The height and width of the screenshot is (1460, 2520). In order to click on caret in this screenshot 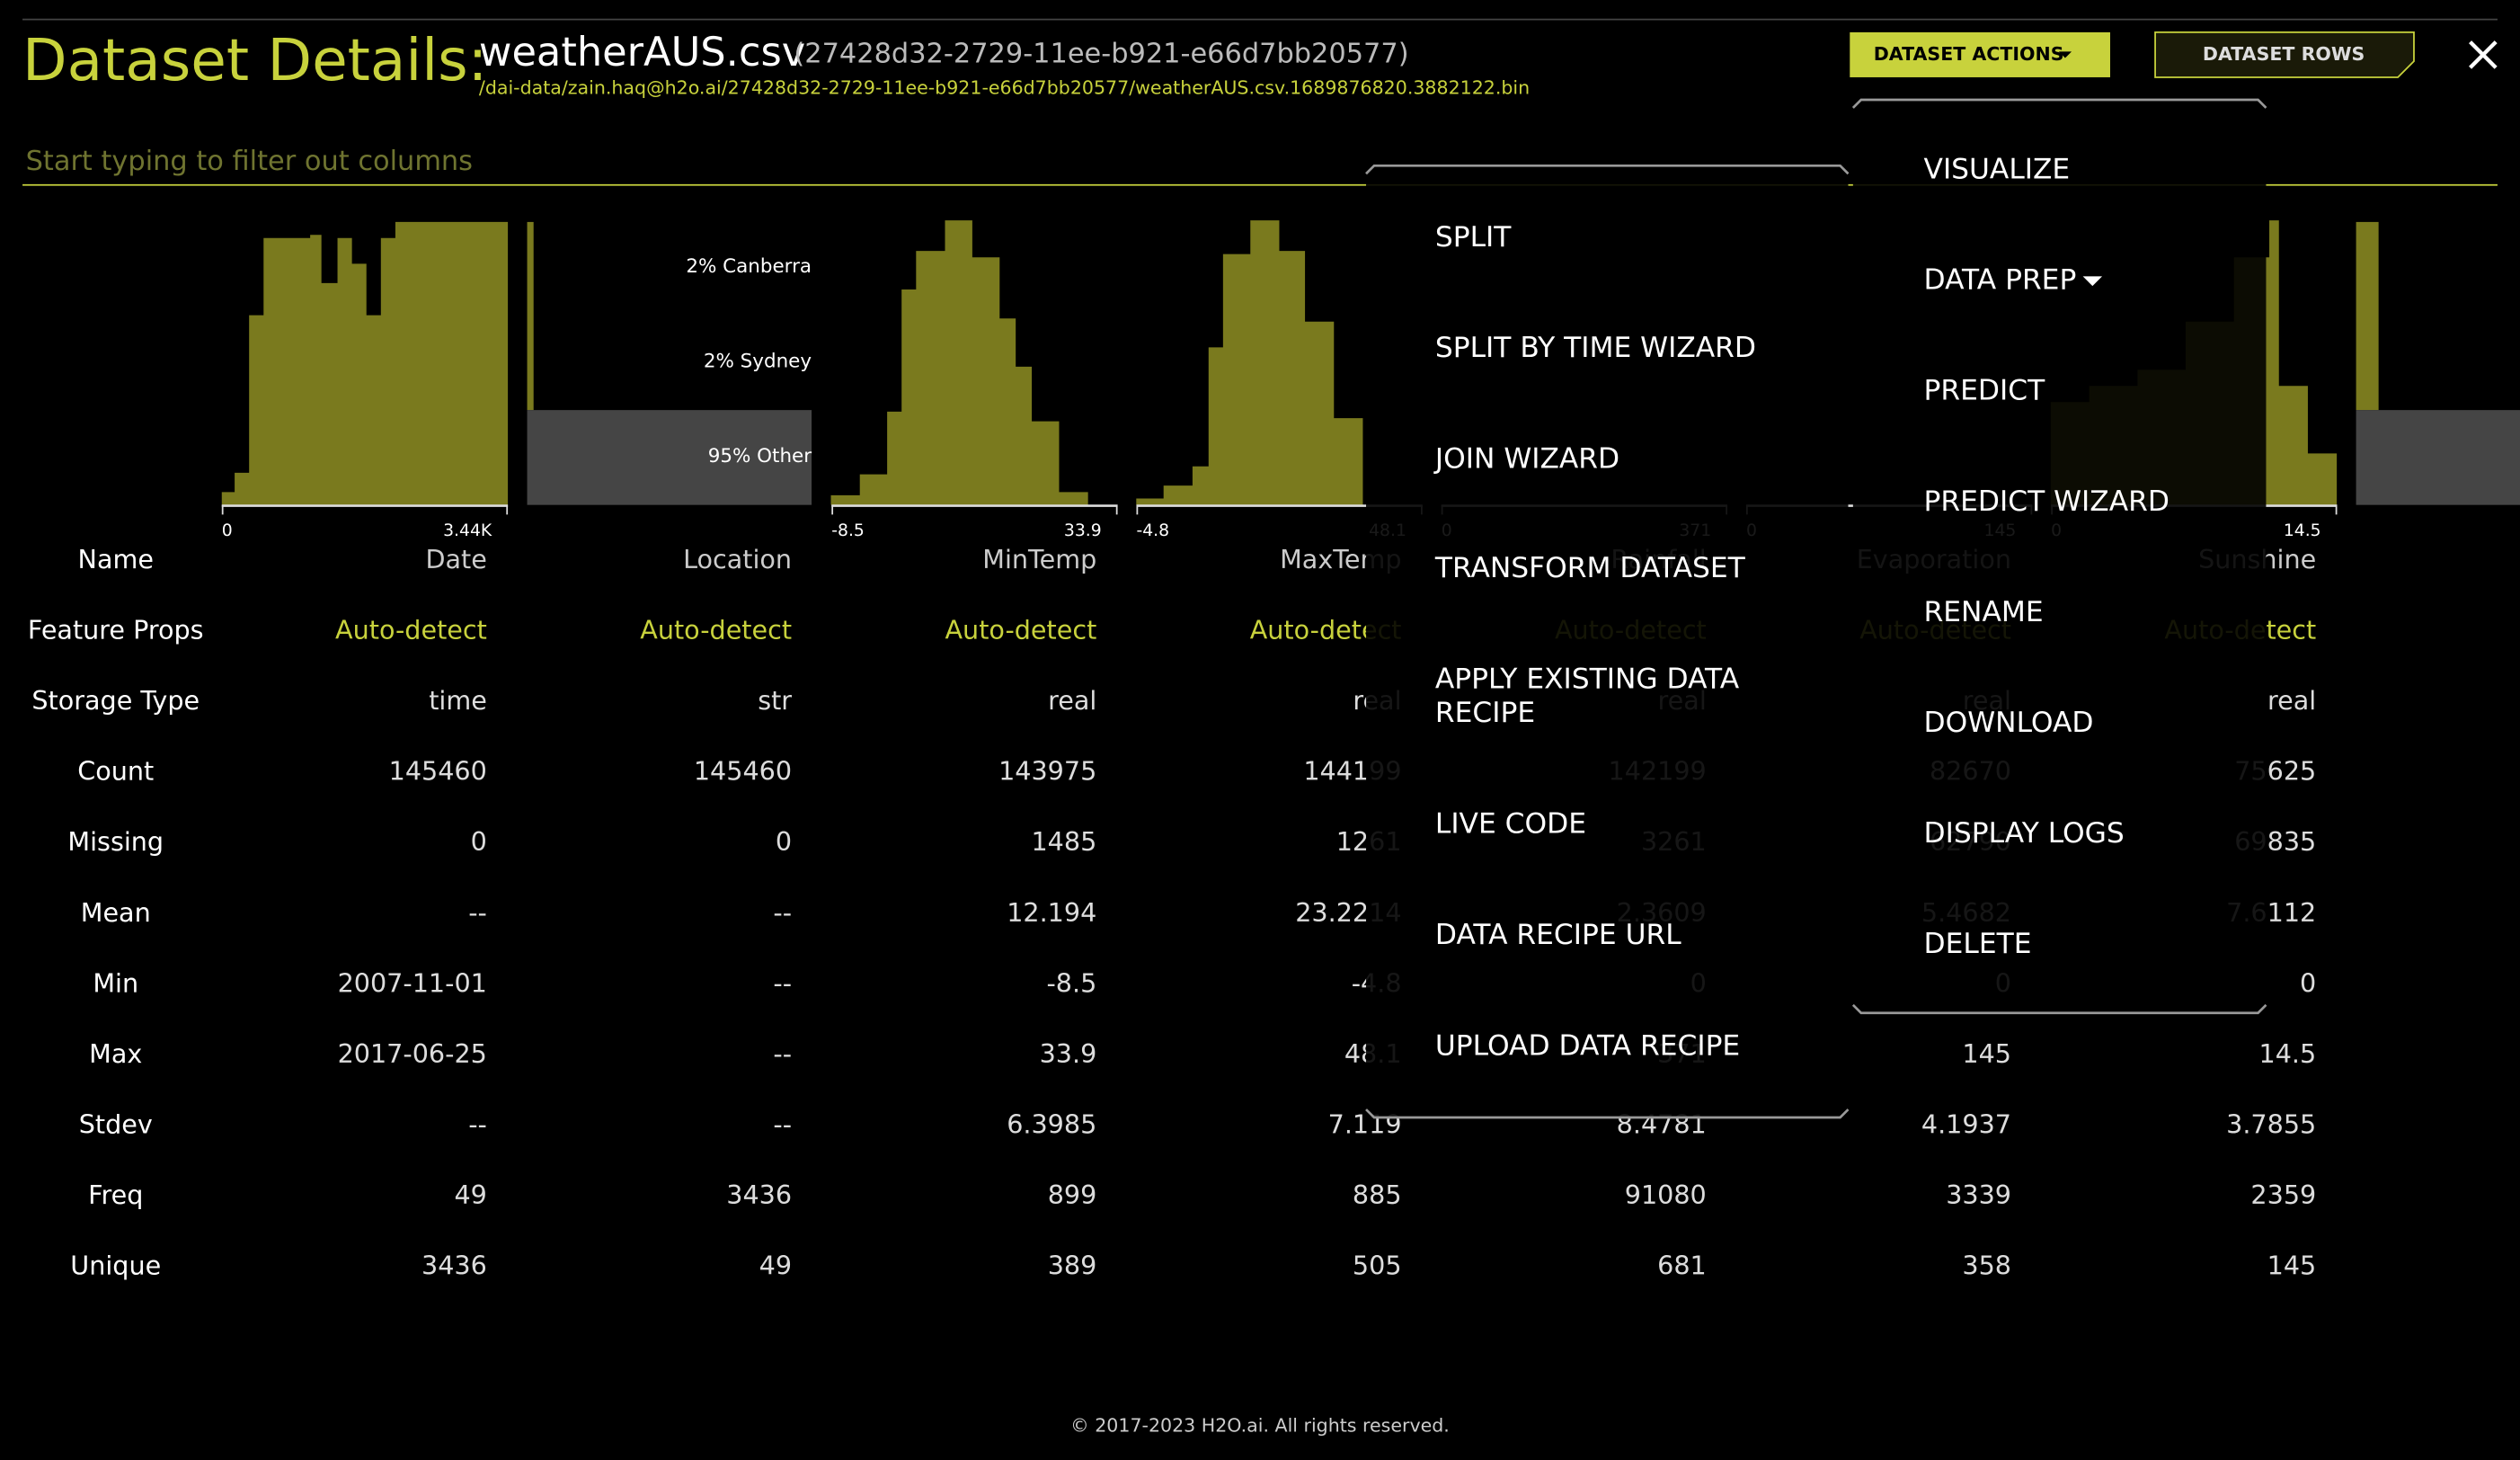, I will do `click(2065, 54)`.